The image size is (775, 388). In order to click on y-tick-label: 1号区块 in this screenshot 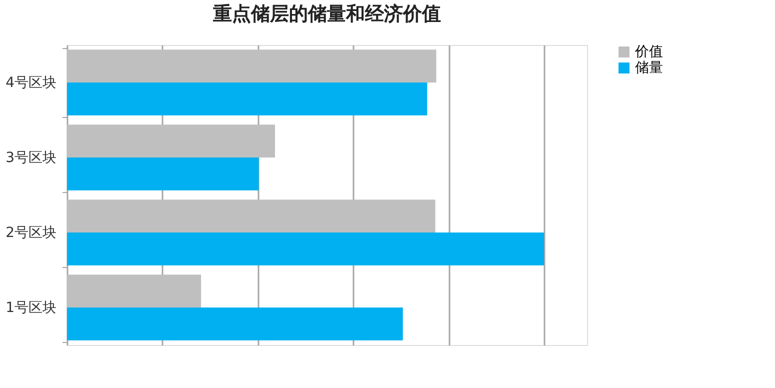, I will do `click(31, 308)`.